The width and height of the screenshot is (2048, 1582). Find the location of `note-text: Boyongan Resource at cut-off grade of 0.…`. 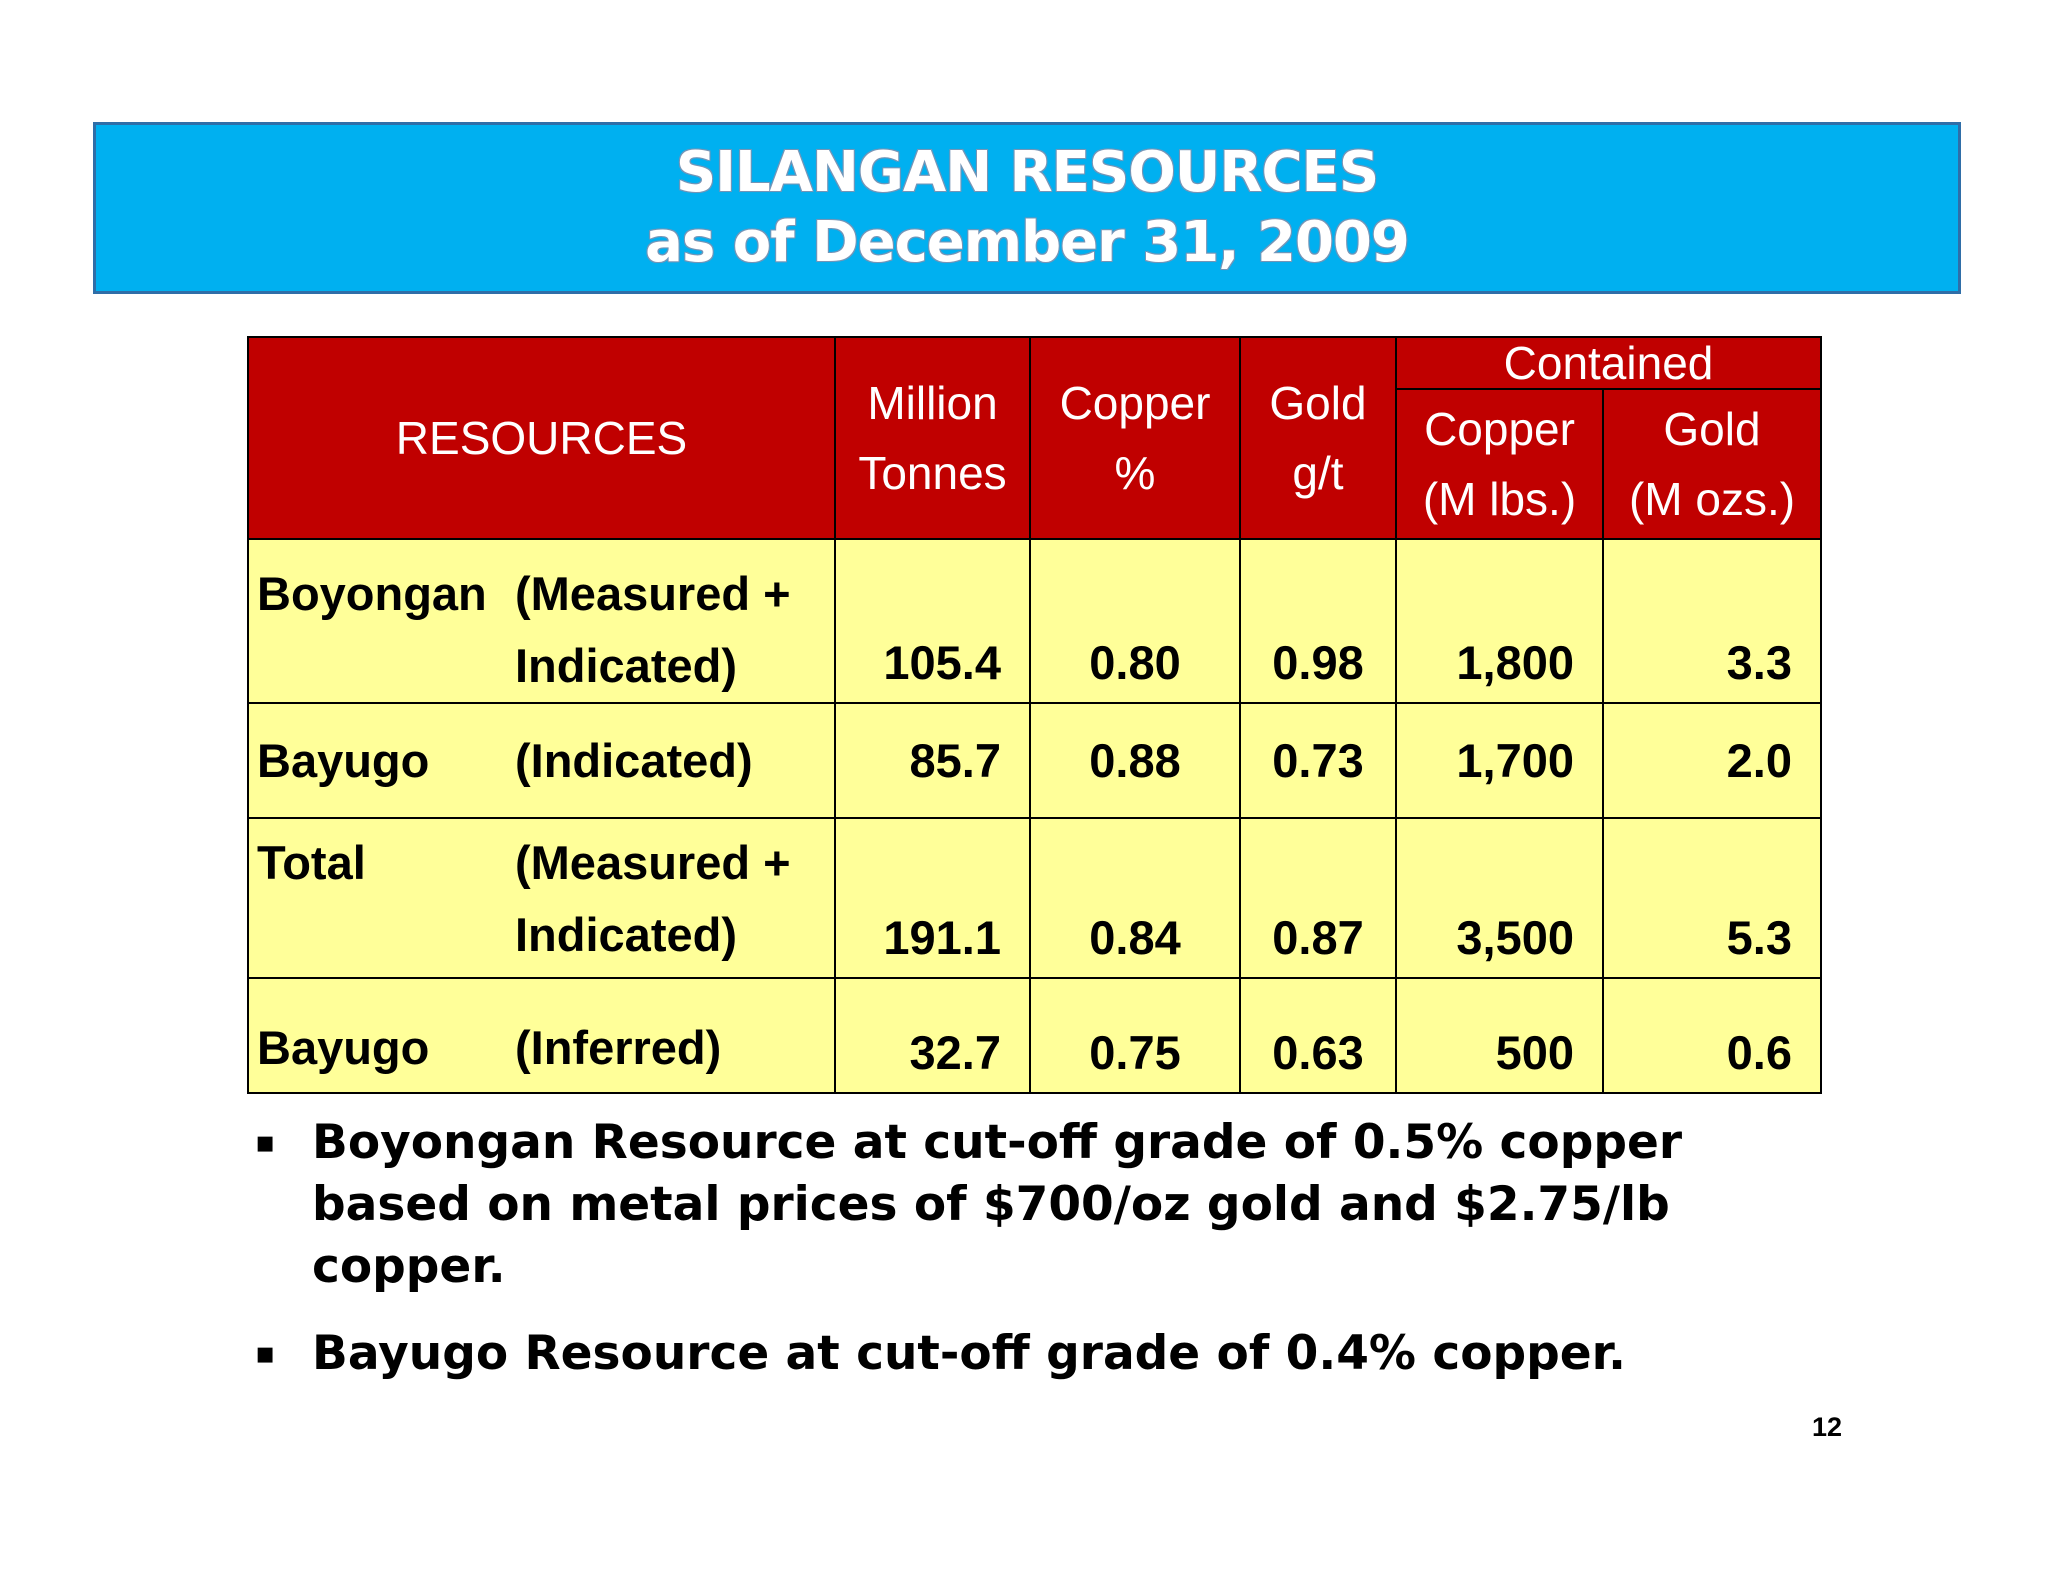

note-text: Boyongan Resource at cut-off grade of 0.… is located at coordinates (997, 1204).